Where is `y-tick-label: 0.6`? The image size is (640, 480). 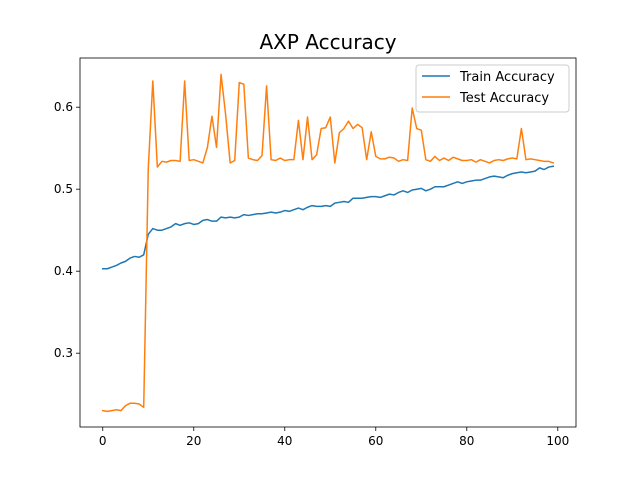 y-tick-label: 0.6 is located at coordinates (63, 107).